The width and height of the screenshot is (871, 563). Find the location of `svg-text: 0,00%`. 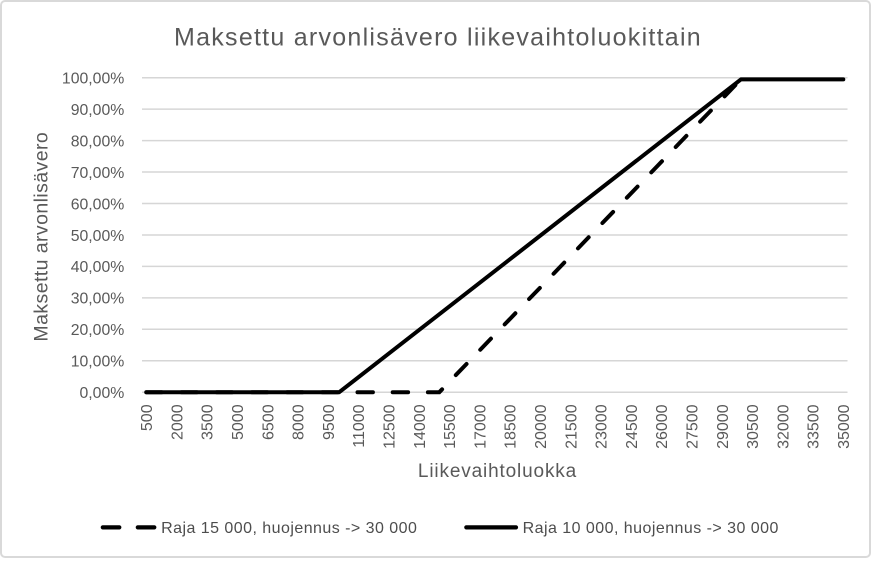

svg-text: 0,00% is located at coordinates (102, 393).